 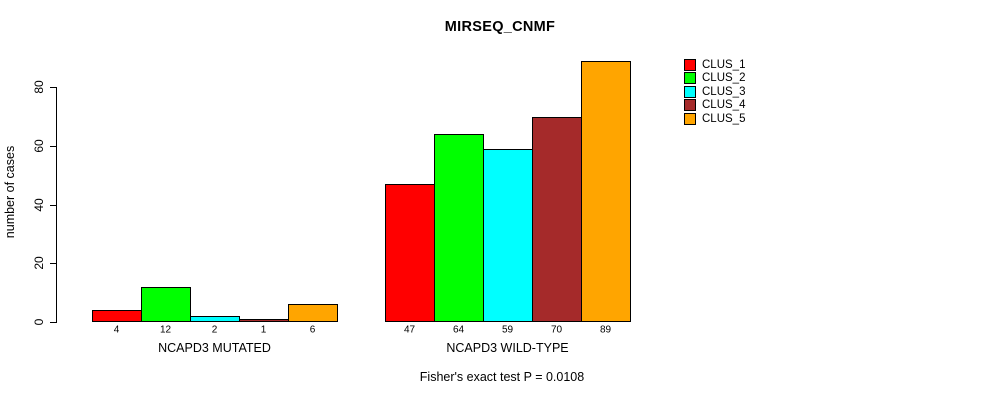 I want to click on bar-clus_1-wild-type, so click(x=410, y=253).